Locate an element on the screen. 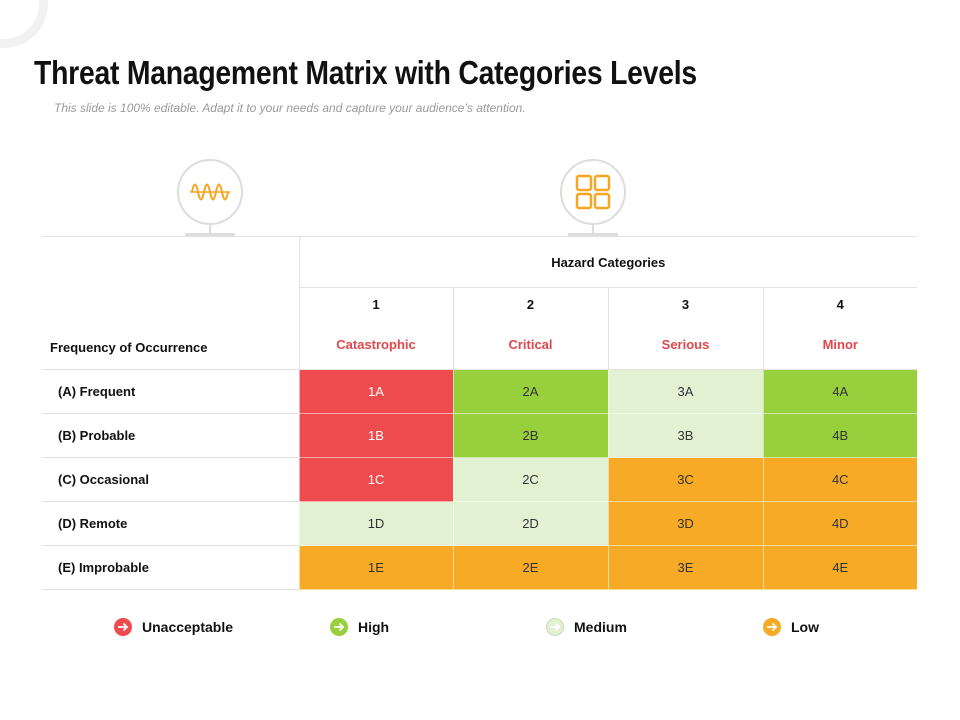  legend-label: Medium is located at coordinates (600, 627).